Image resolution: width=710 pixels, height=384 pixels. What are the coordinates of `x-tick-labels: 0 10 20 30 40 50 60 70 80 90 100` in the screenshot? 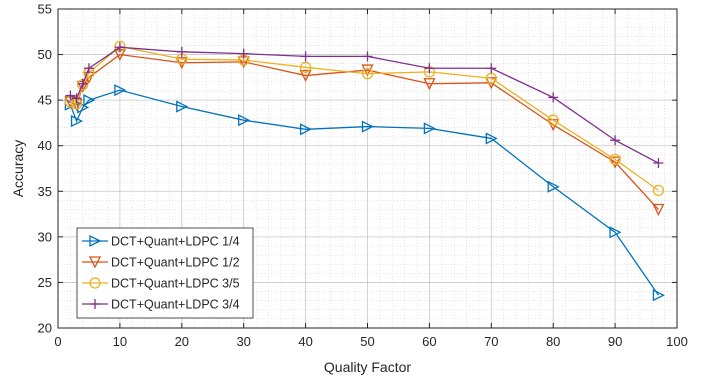 It's located at (370, 341).